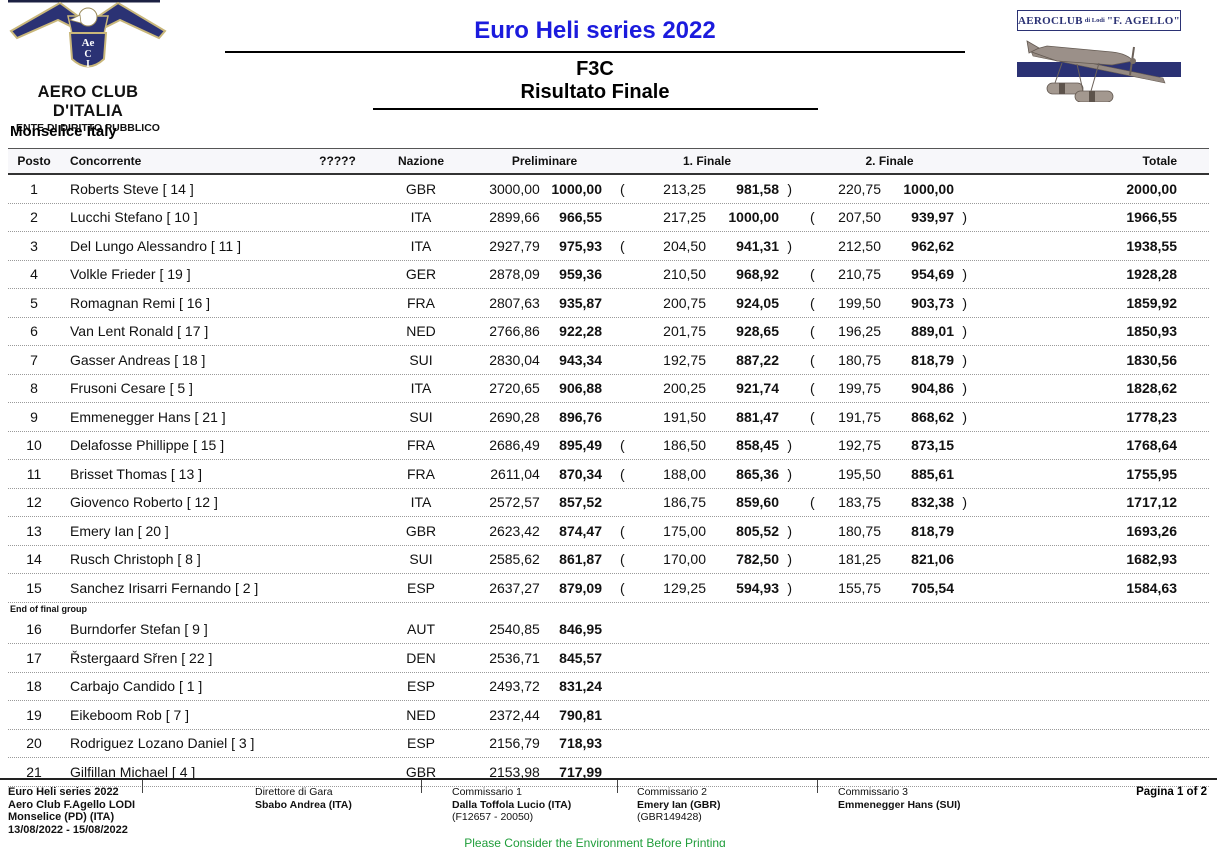  Describe the element at coordinates (88, 101) in the screenshot. I see `org-name: AERO CLUB D'ITALIA` at that location.